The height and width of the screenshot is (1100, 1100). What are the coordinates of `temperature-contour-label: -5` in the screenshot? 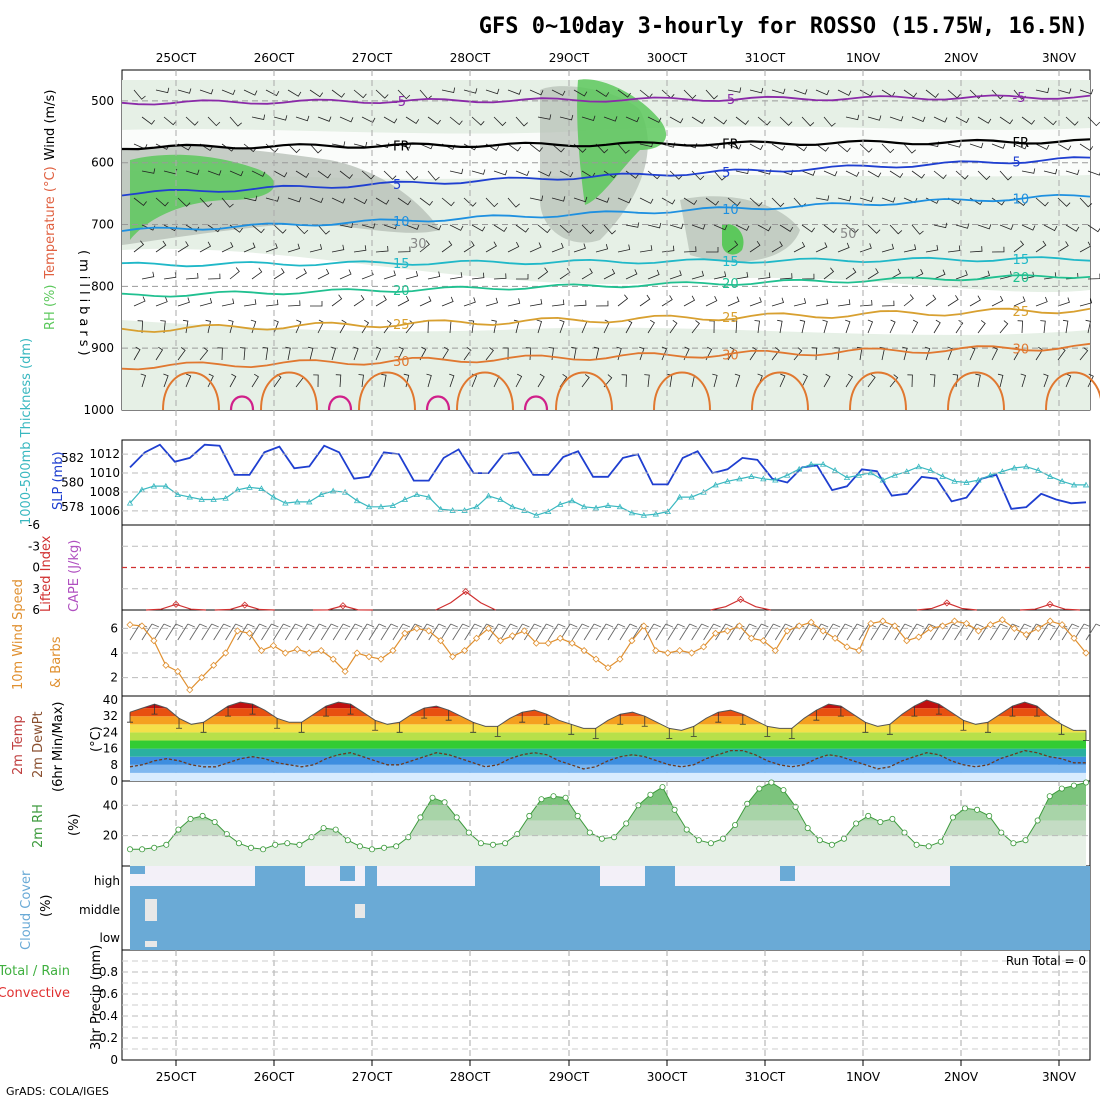 It's located at (728, 100).